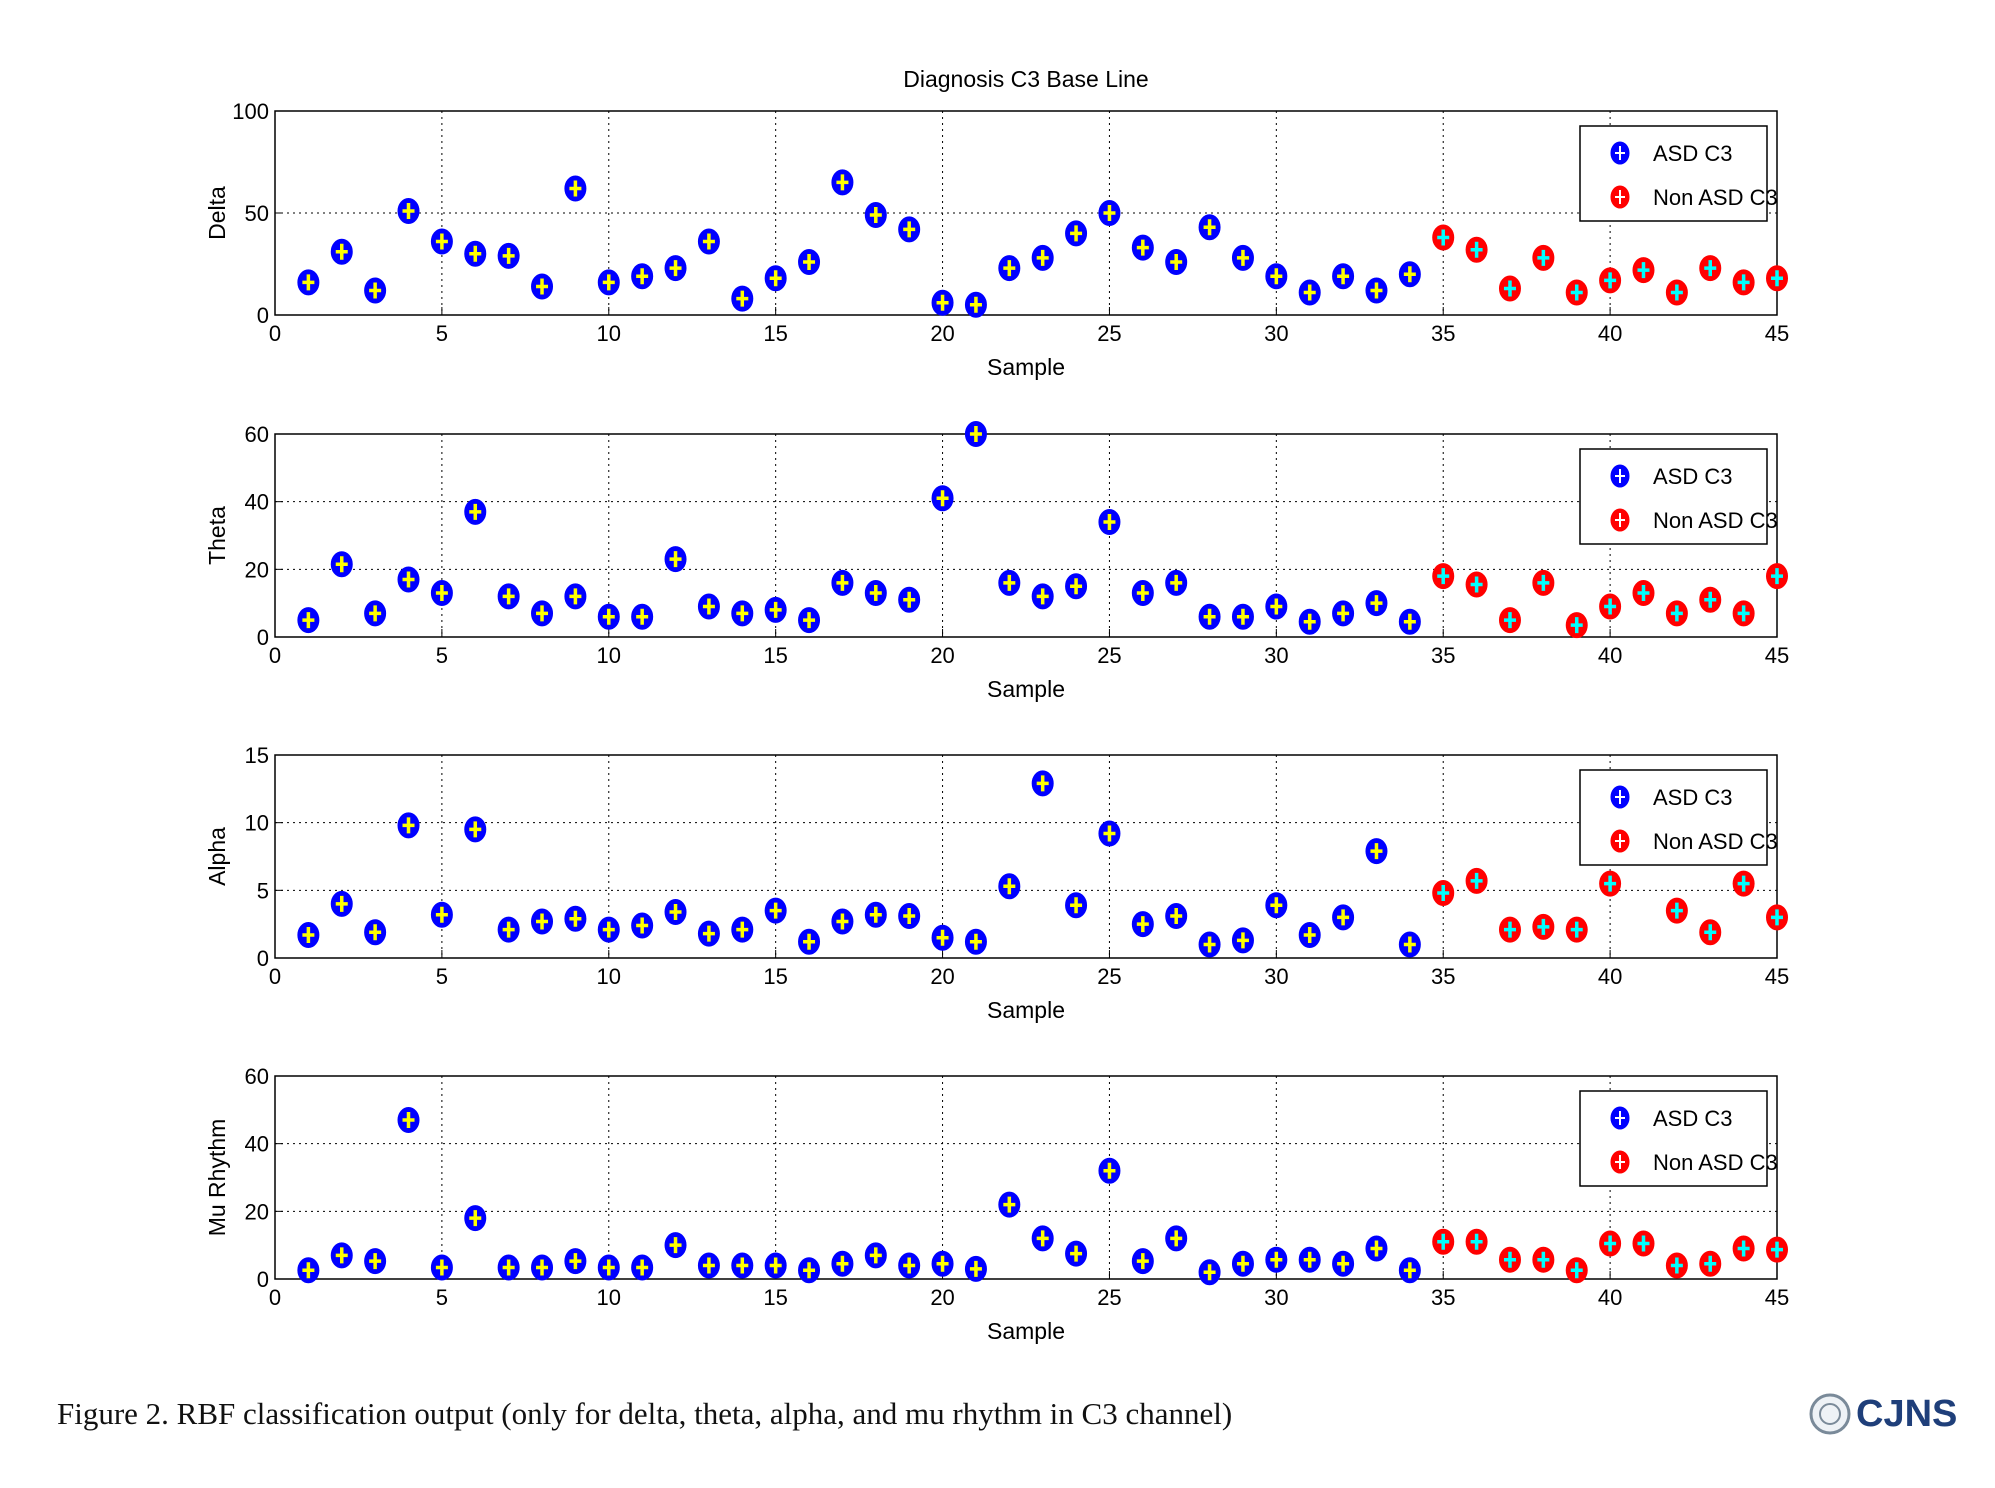 This screenshot has width=1995, height=1488. What do you see at coordinates (609, 1297) in the screenshot?
I see `x-tick-label: 10` at bounding box center [609, 1297].